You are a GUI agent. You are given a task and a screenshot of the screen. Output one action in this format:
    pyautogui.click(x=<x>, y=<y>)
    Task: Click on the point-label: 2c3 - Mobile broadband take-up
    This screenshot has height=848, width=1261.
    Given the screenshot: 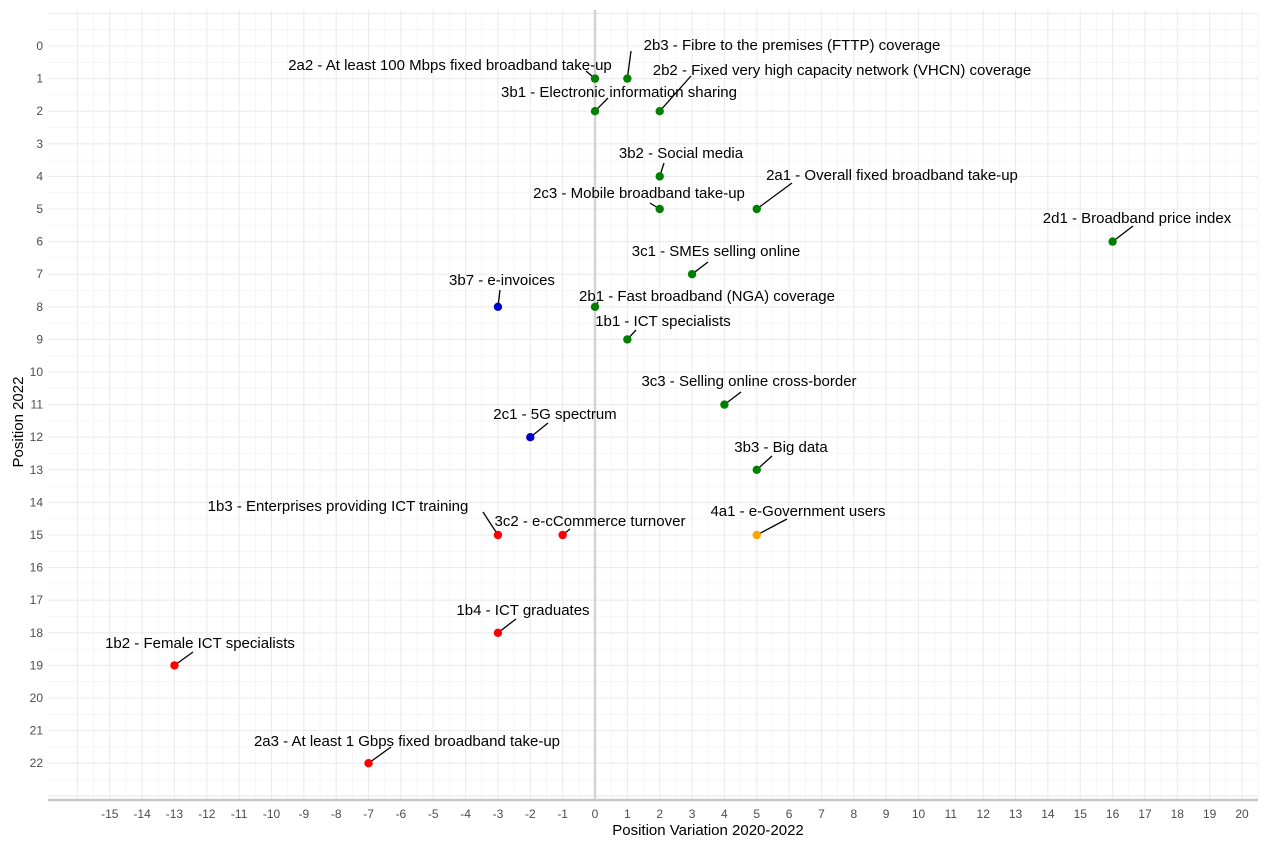 What is the action you would take?
    pyautogui.click(x=639, y=193)
    